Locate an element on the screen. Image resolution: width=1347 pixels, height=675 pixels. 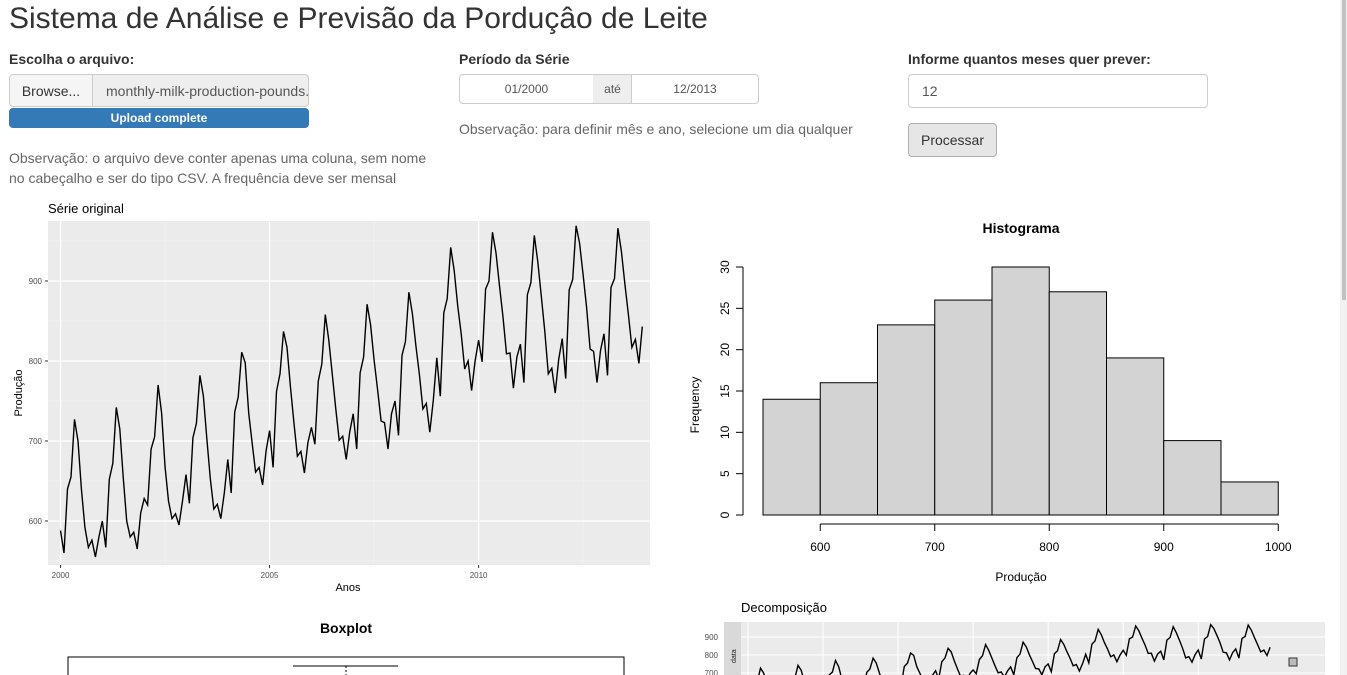
histogram-xtick-label: 900 is located at coordinates (1164, 547).